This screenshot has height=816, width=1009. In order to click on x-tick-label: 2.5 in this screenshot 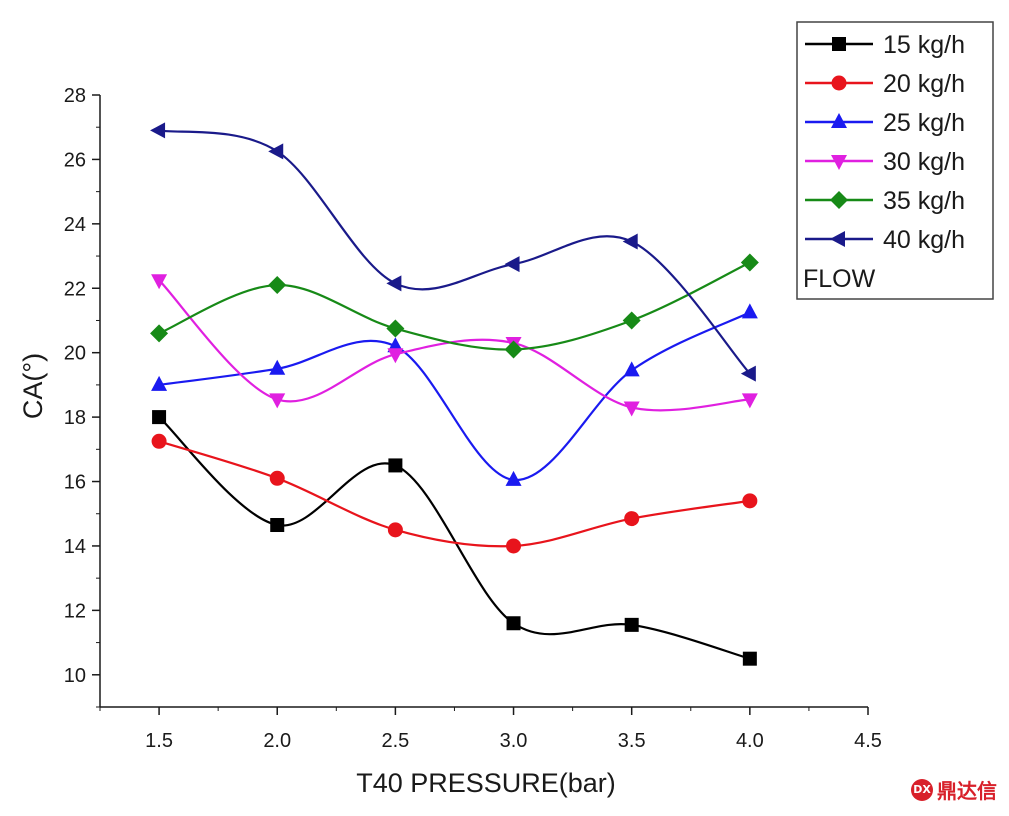, I will do `click(395, 741)`.